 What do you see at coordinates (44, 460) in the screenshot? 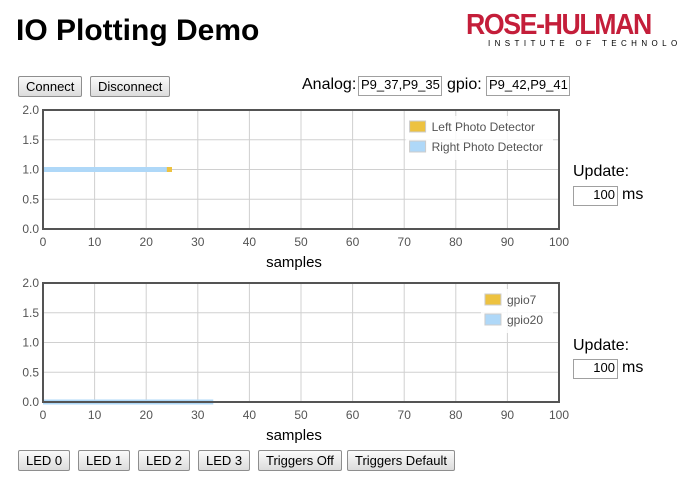
I see `led-0-button: LED 0` at bounding box center [44, 460].